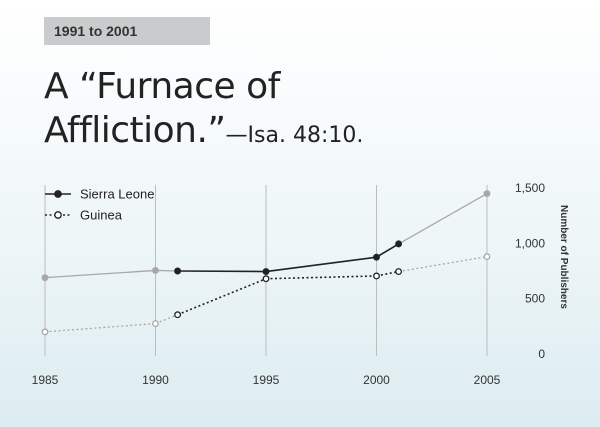 This screenshot has height=427, width=600. I want to click on x-tick-label: 1995, so click(266, 380).